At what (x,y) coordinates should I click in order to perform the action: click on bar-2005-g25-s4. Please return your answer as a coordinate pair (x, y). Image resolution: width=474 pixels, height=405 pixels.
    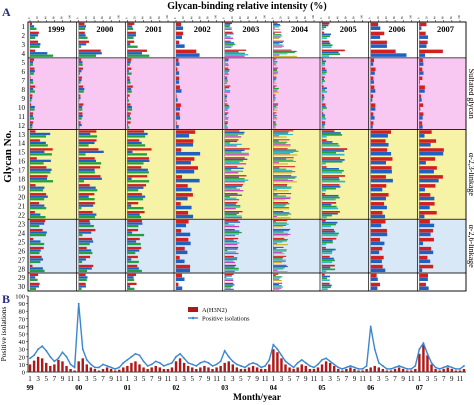
    Looking at the image, I should click on (324, 244).